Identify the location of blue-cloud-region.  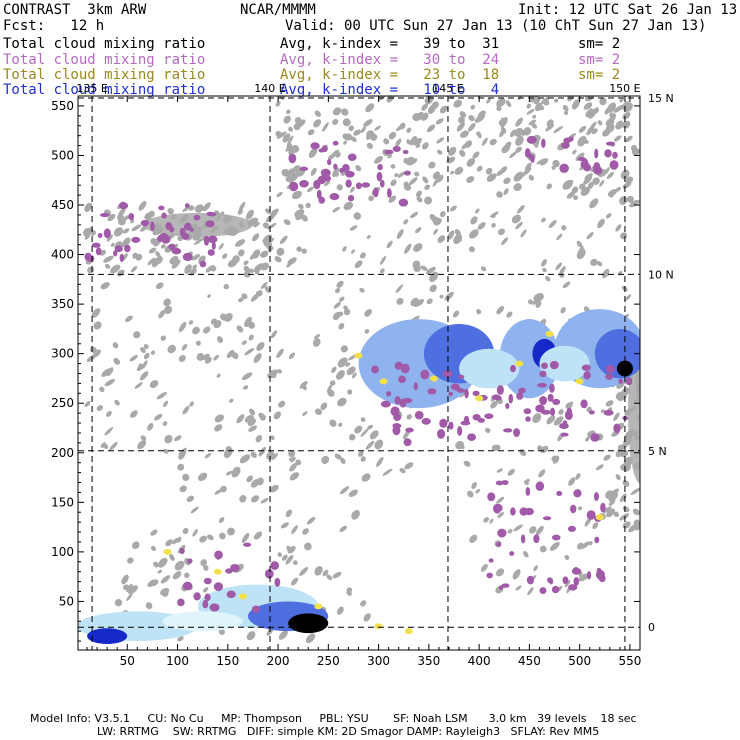
(308, 623).